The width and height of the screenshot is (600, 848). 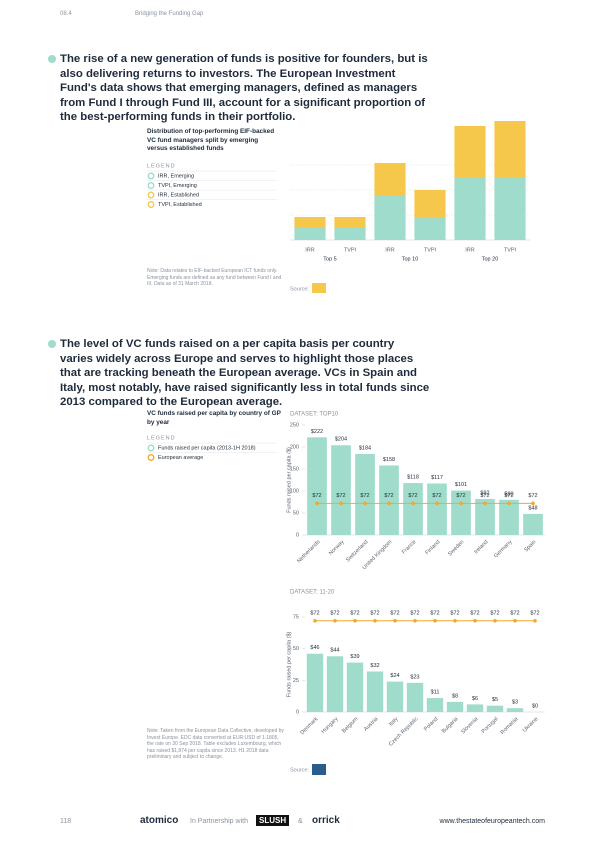 I want to click on value-label: $158, so click(x=389, y=460).